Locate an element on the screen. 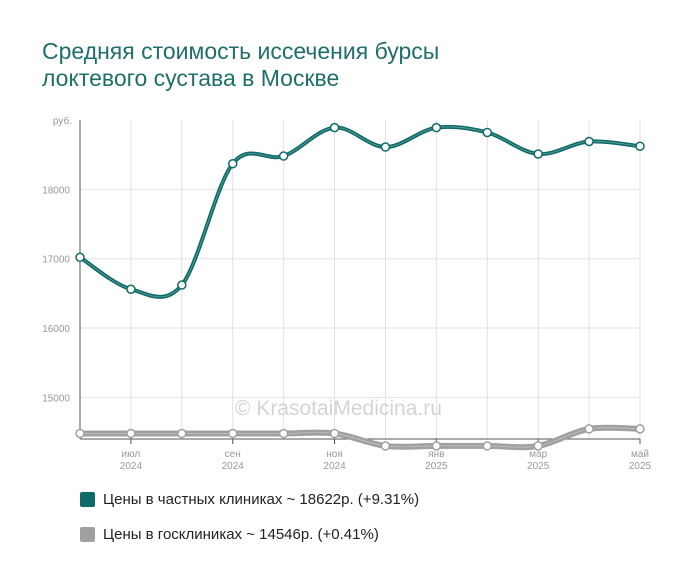  chart-title-line2: локтевого сустава в Москве is located at coordinates (191, 78).